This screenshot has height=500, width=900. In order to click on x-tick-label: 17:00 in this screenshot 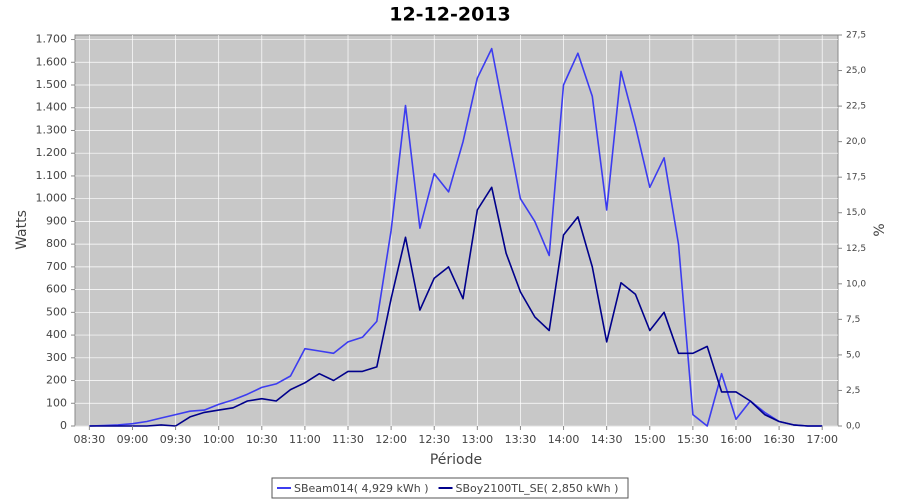, I will do `click(822, 439)`.